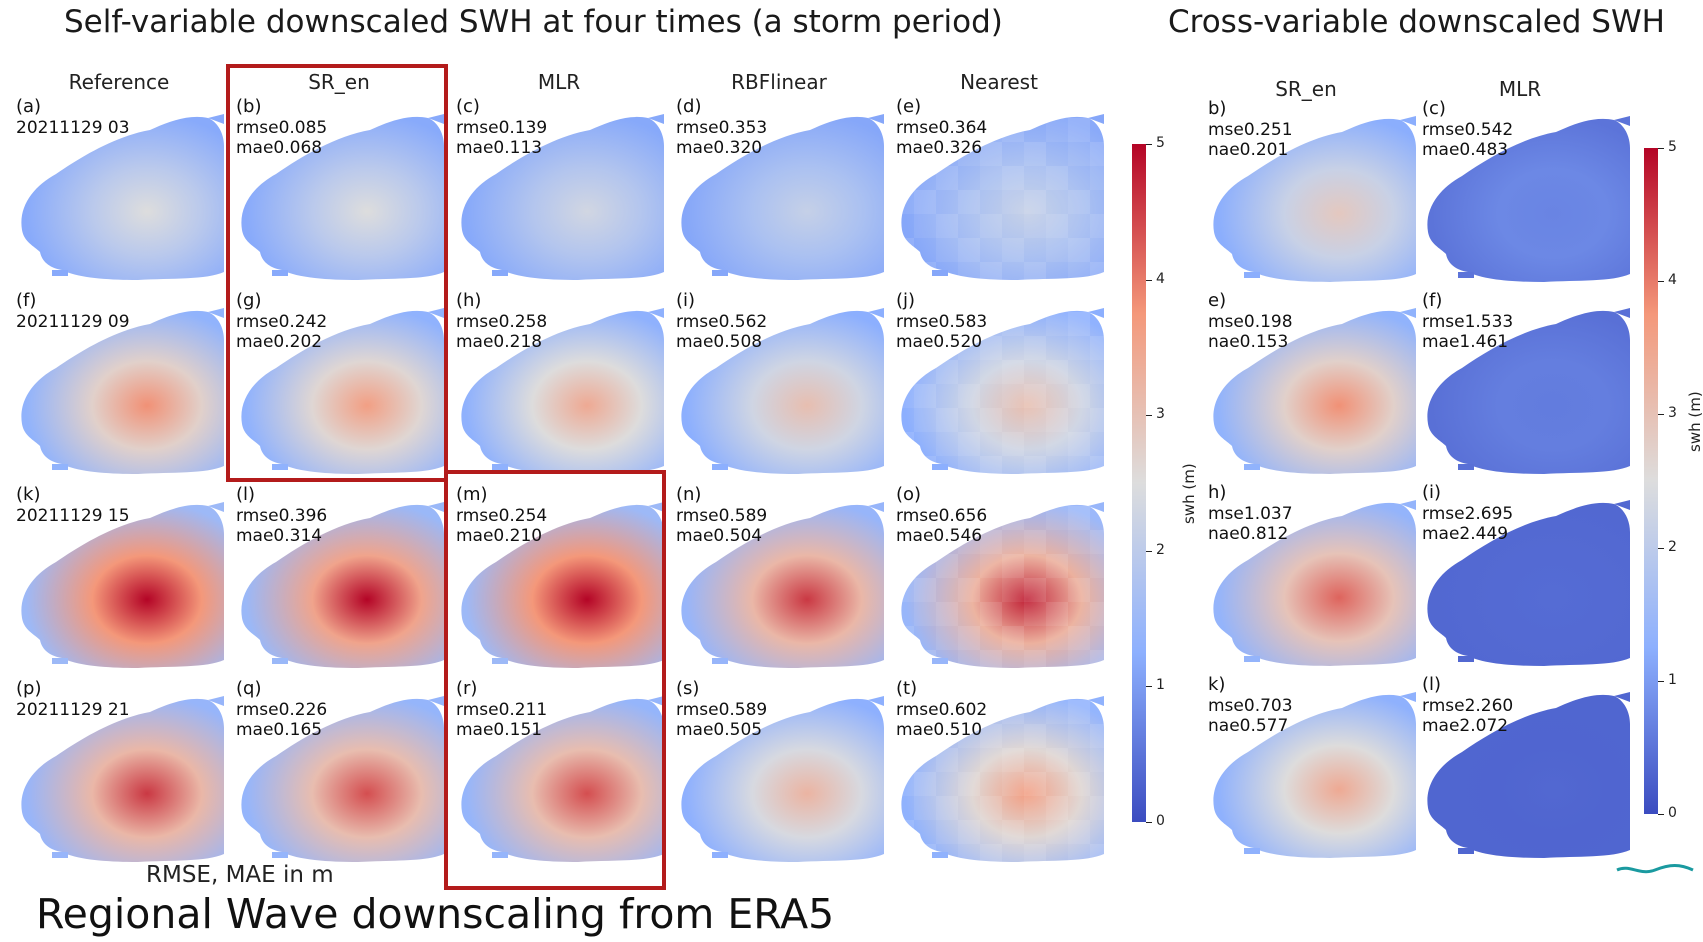 The image size is (1703, 942). I want to click on map-panel: (i) rmse2.695 mae2.449, so click(1526, 575).